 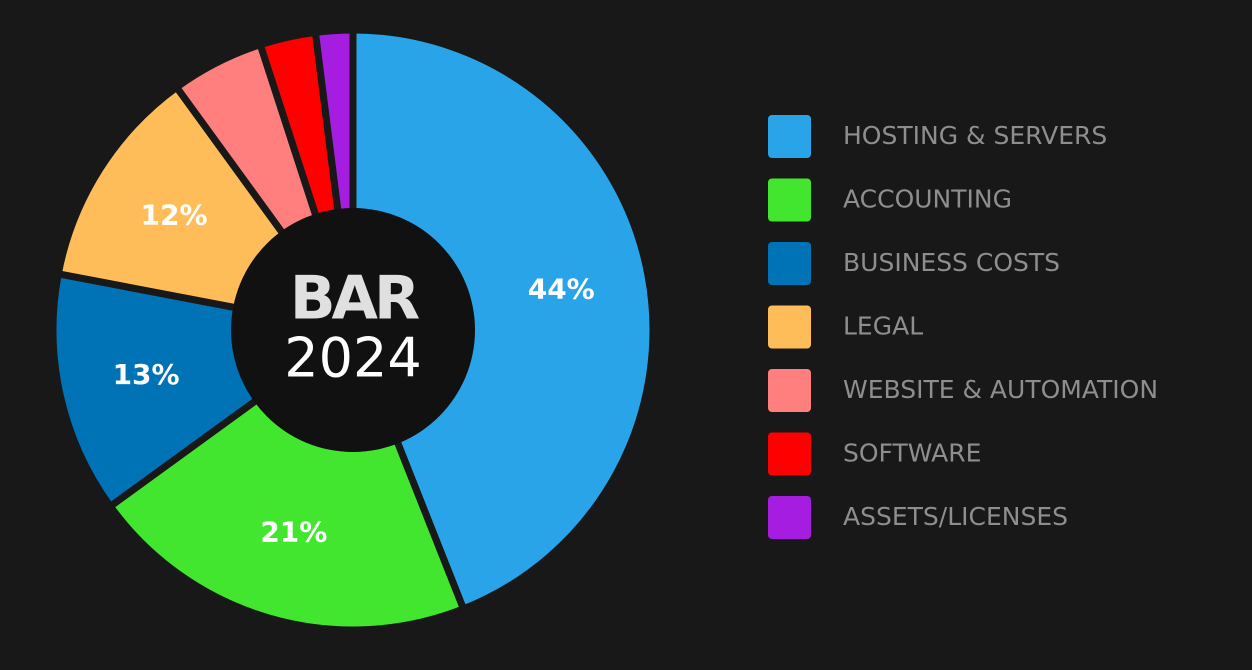 What do you see at coordinates (354, 299) in the screenshot?
I see `center-title: BAR` at bounding box center [354, 299].